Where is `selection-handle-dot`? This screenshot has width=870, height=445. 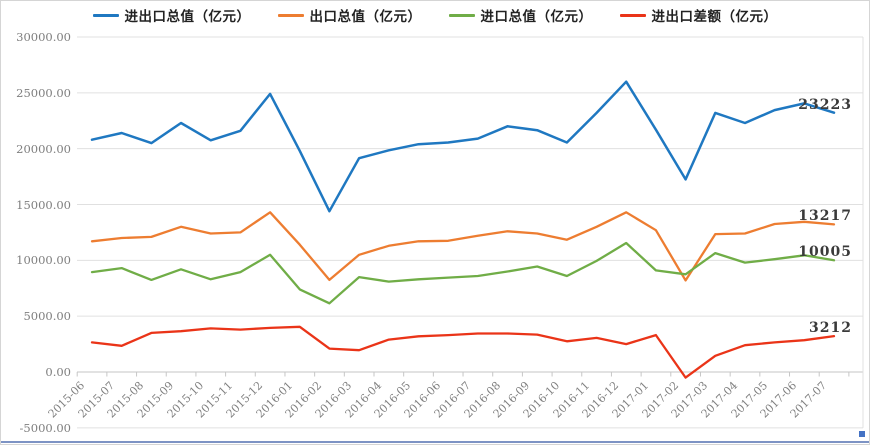 selection-handle-dot is located at coordinates (862, 434).